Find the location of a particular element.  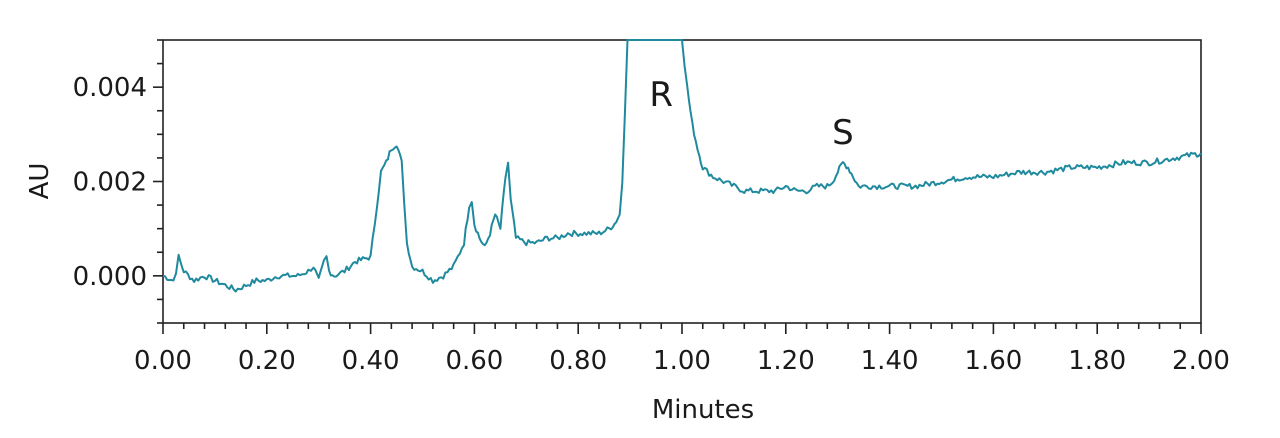

x-tick-label: 0.60 is located at coordinates (474, 361).